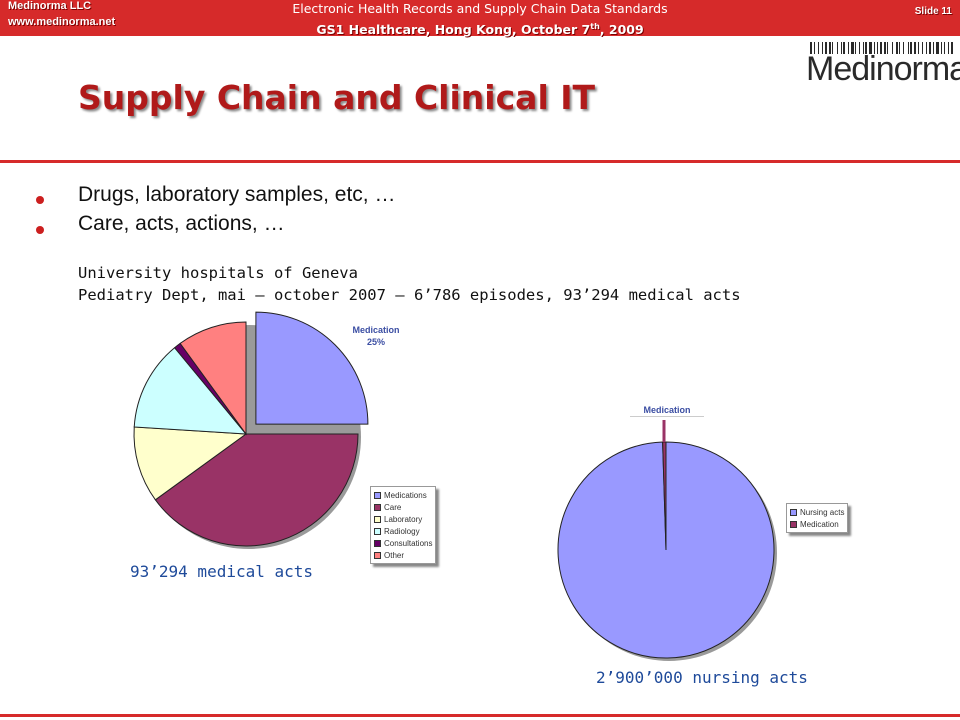  What do you see at coordinates (190, 463) in the screenshot?
I see `pie-slice-laboratory` at bounding box center [190, 463].